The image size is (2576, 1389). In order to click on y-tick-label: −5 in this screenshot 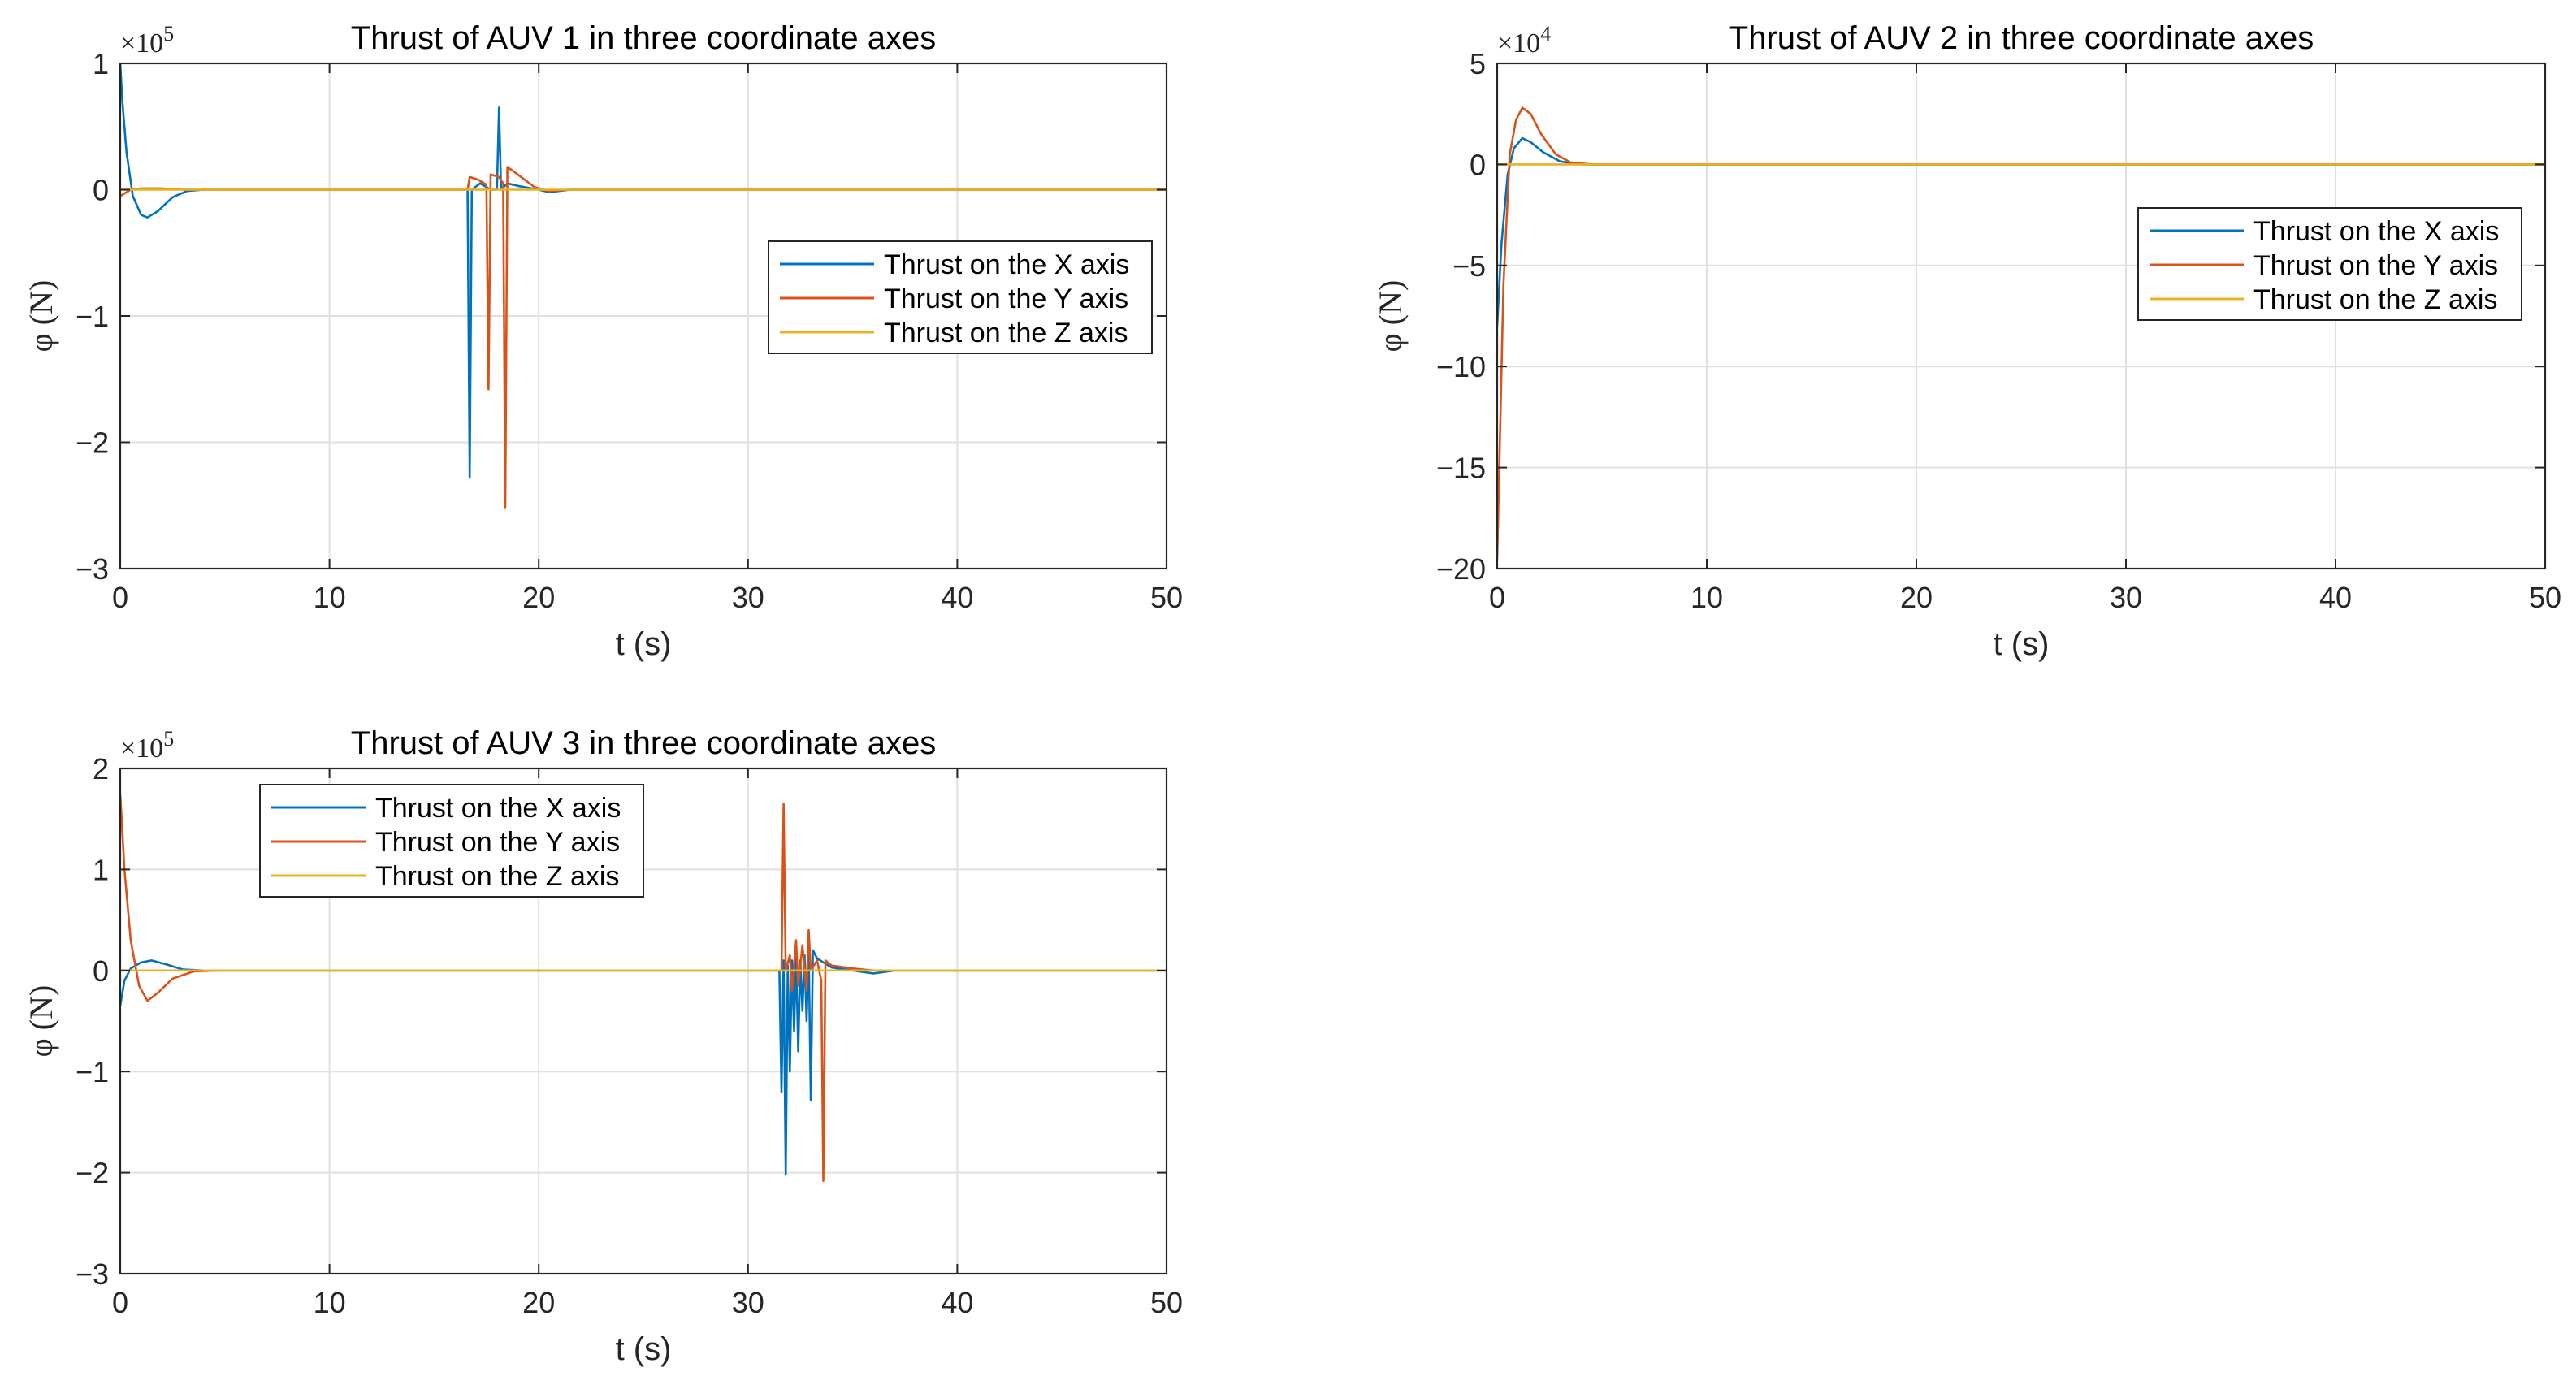, I will do `click(1469, 266)`.